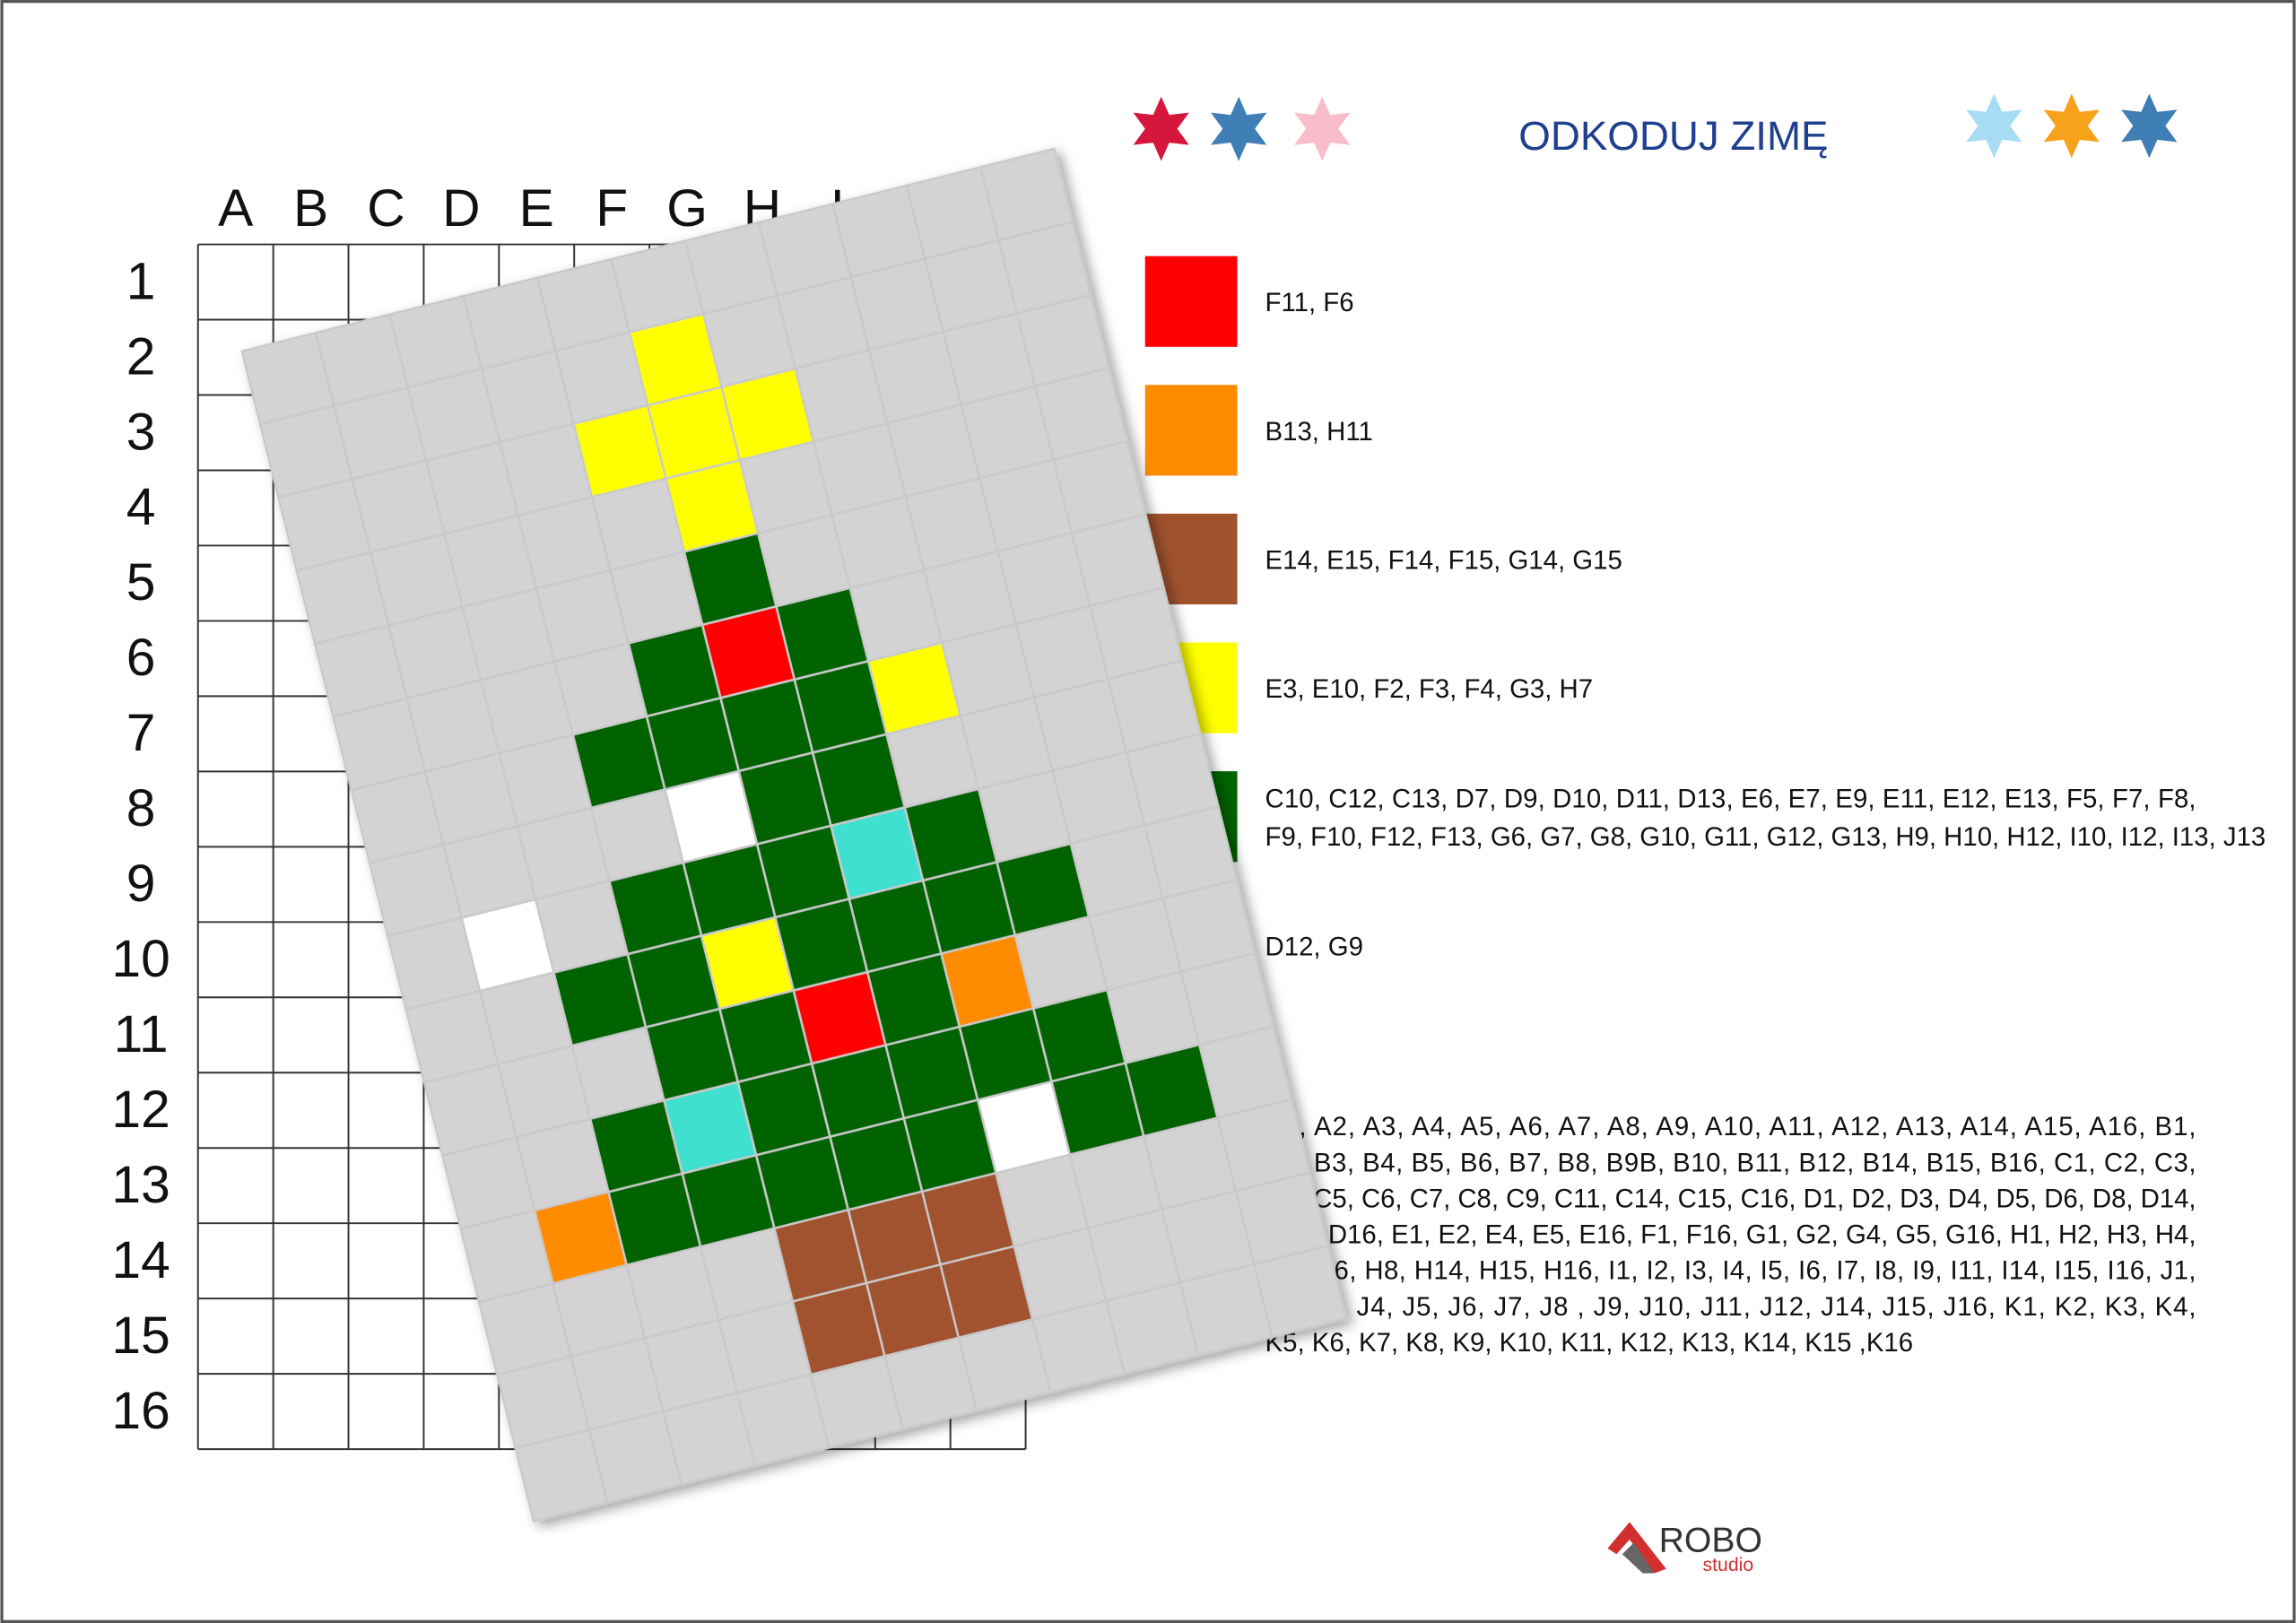 The width and height of the screenshot is (2296, 1623). What do you see at coordinates (141, 733) in the screenshot?
I see `row-label: 7` at bounding box center [141, 733].